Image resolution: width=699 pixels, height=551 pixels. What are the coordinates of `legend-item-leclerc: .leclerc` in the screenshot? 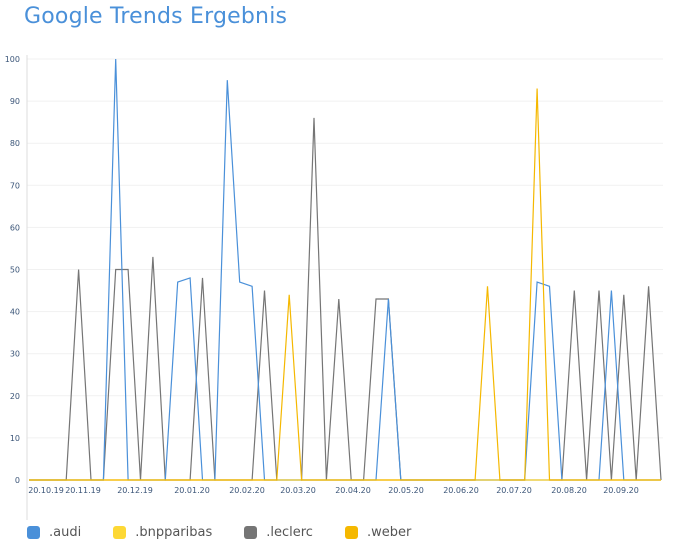 It's located at (278, 532).